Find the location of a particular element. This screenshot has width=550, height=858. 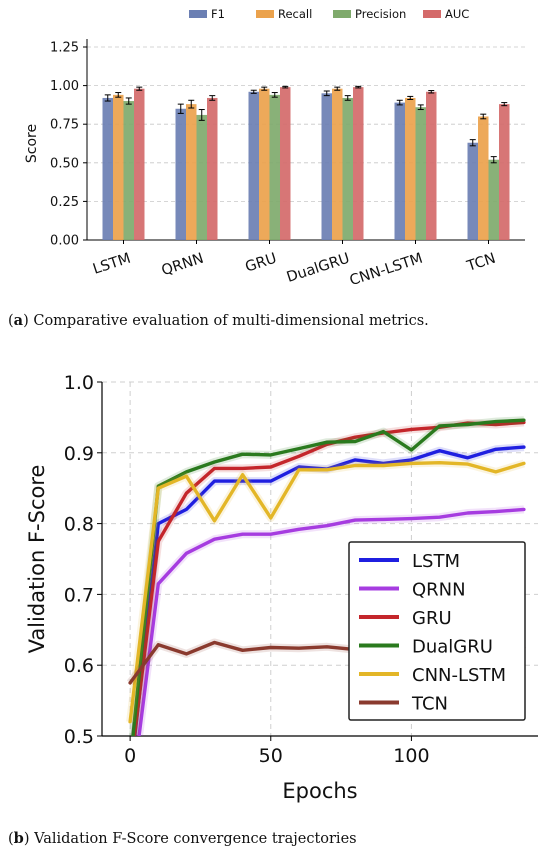

y-tick-label: 0.9 is located at coordinates (79, 454).